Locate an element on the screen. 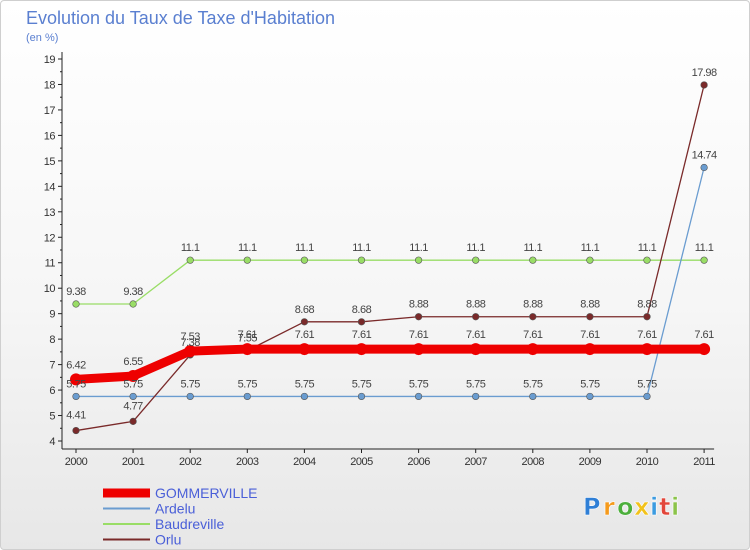 The image size is (750, 550). y-tick-label: 4 is located at coordinates (52, 442).